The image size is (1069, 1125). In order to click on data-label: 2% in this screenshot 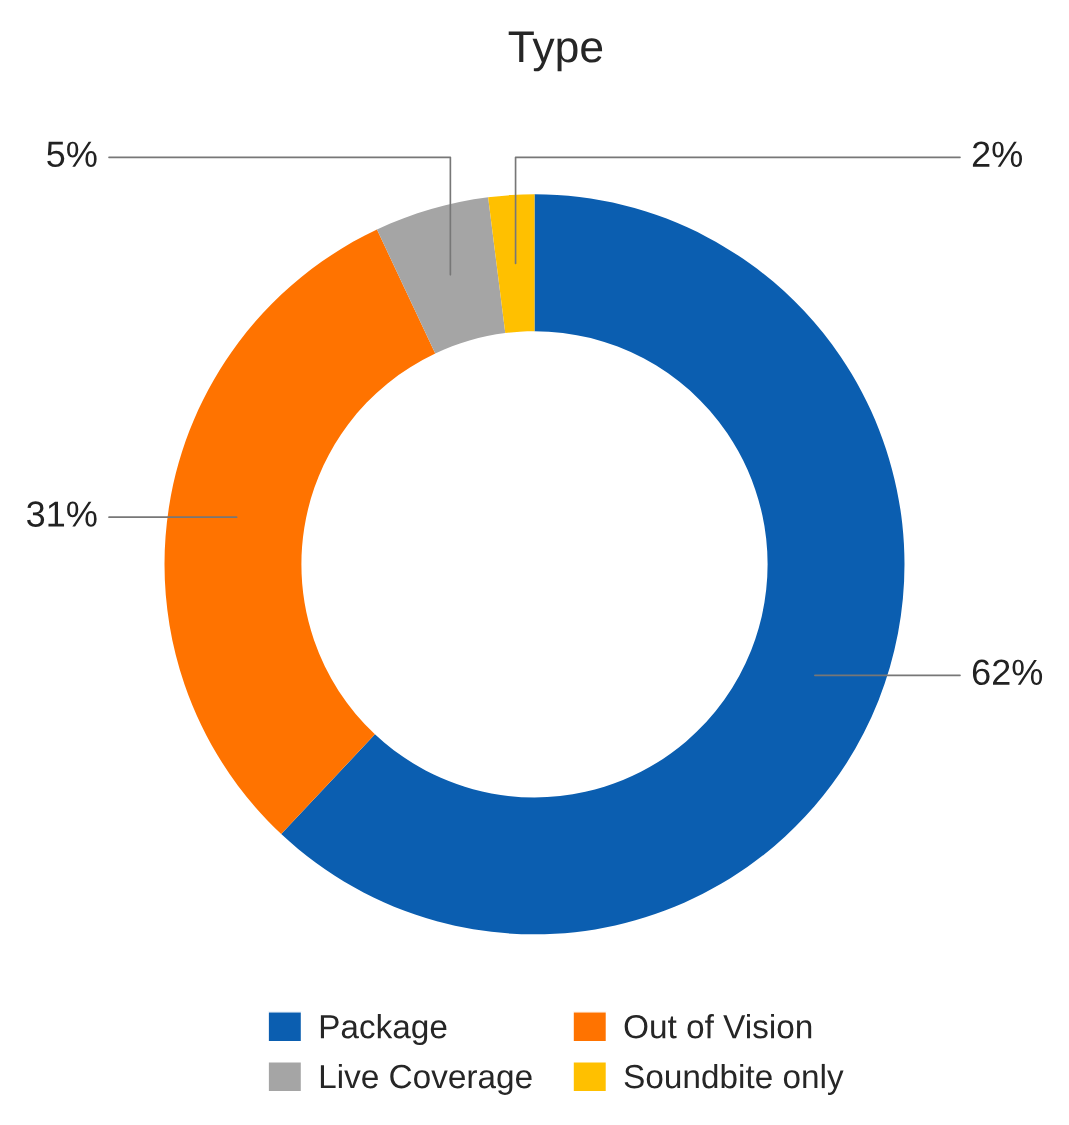, I will do `click(997, 154)`.